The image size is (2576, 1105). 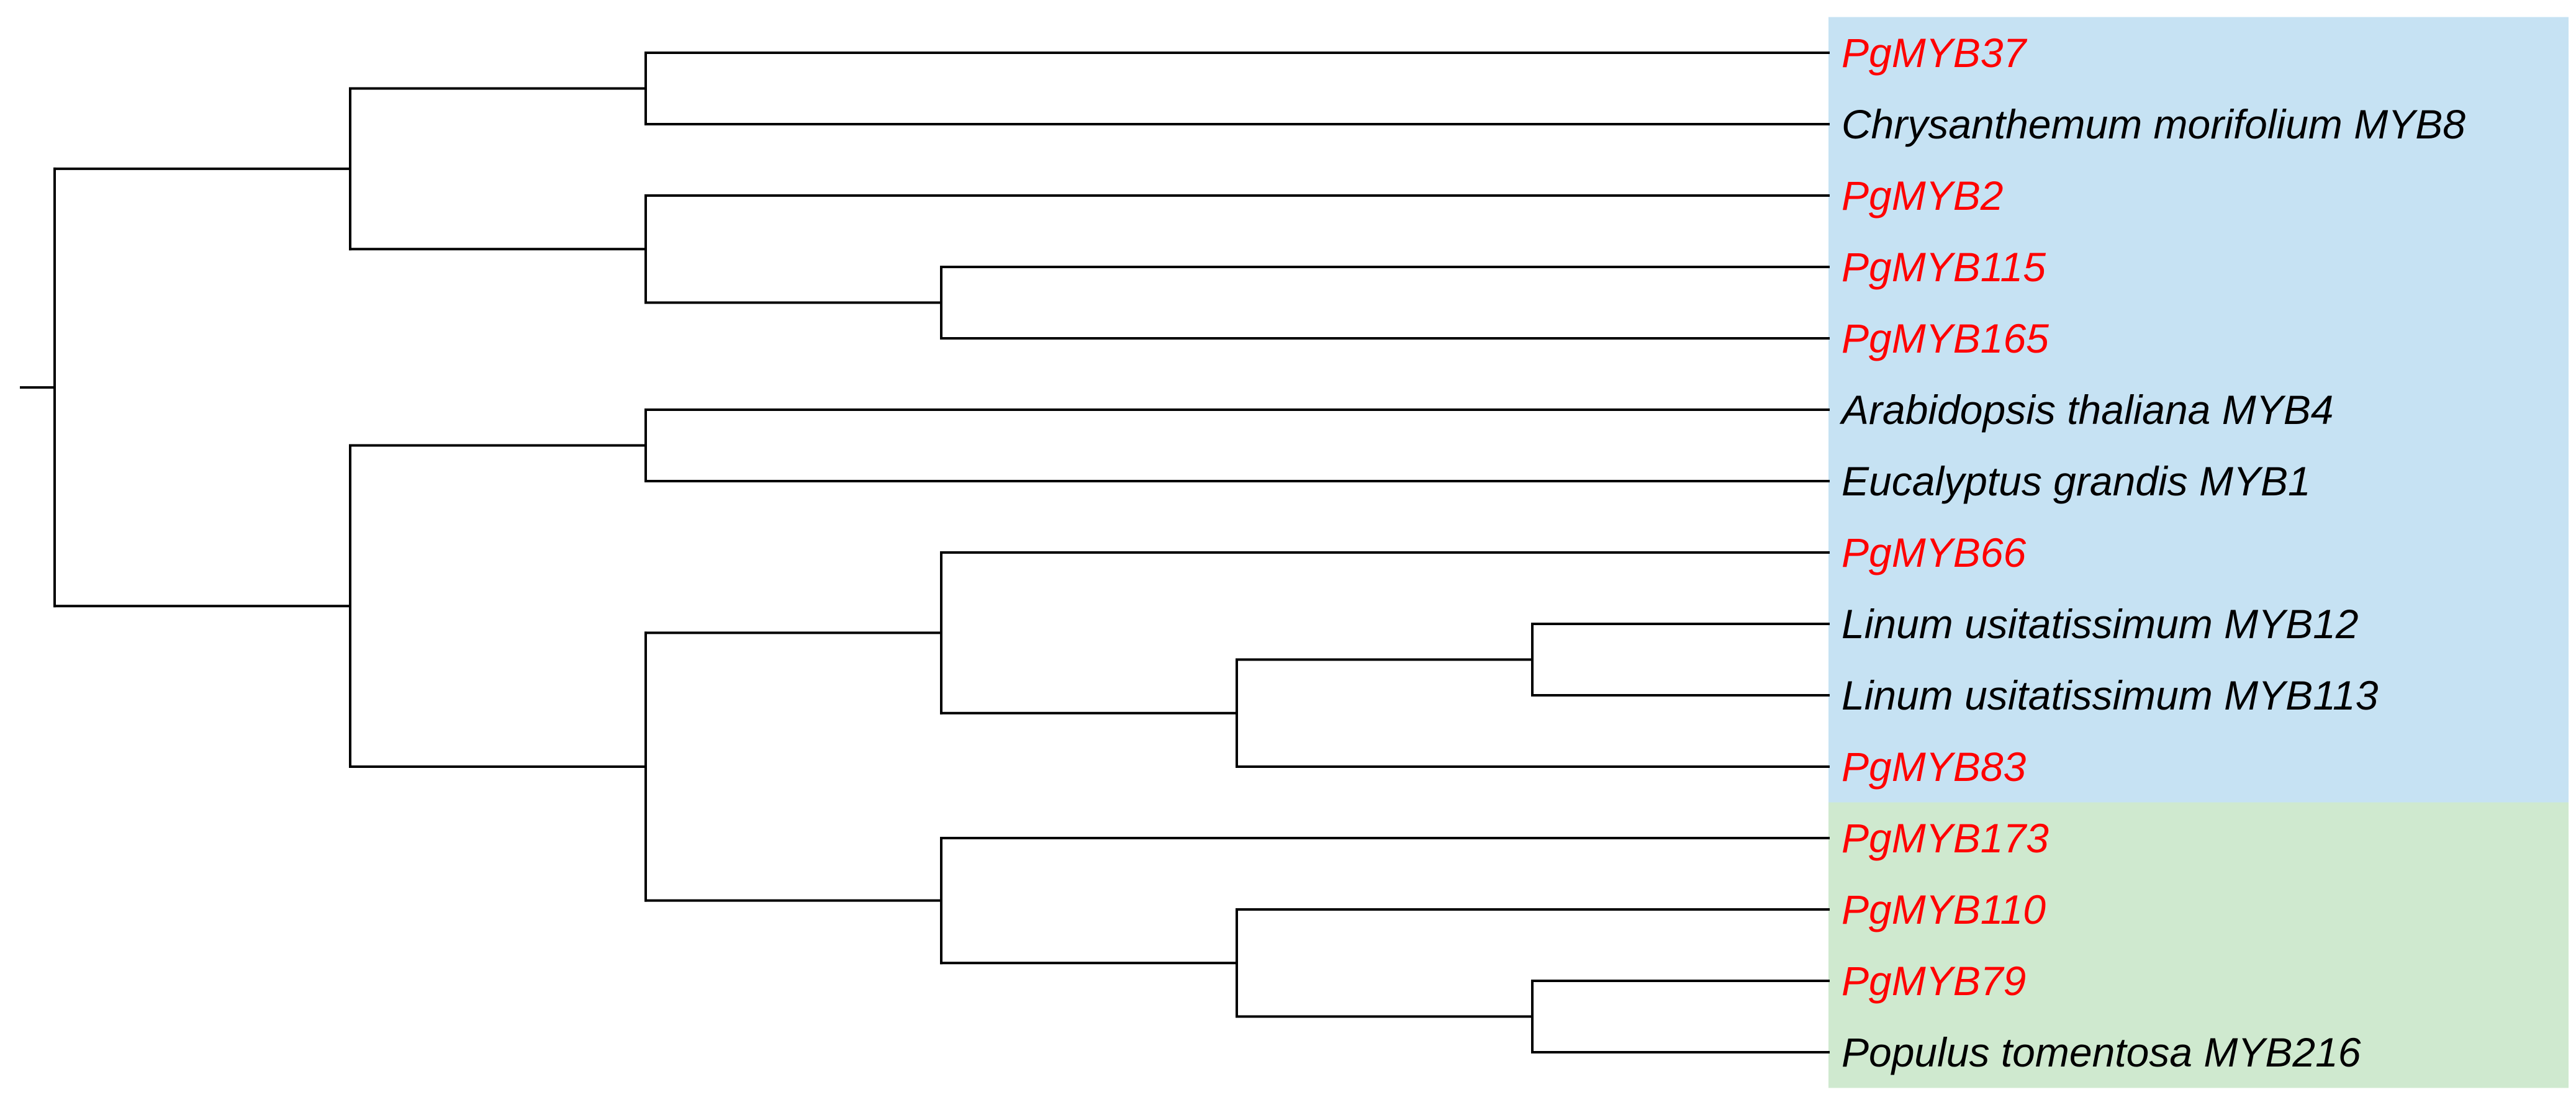 I want to click on leaf-label: PgMYB165, so click(x=1945, y=338).